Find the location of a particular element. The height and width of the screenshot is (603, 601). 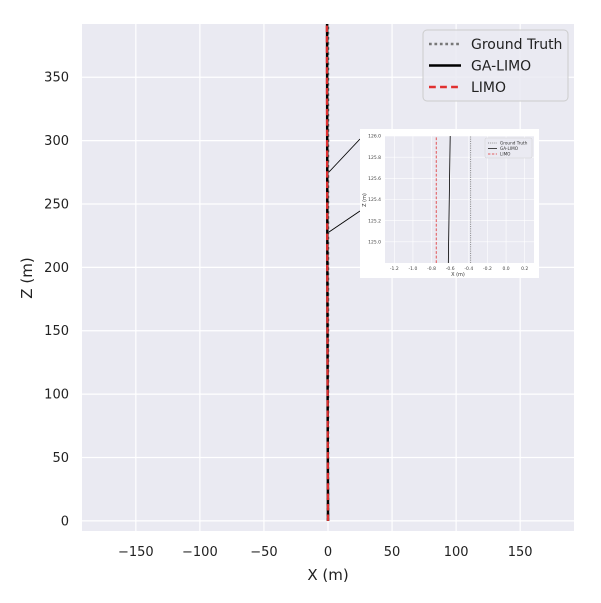

legend-label: LIMO is located at coordinates (488, 88).